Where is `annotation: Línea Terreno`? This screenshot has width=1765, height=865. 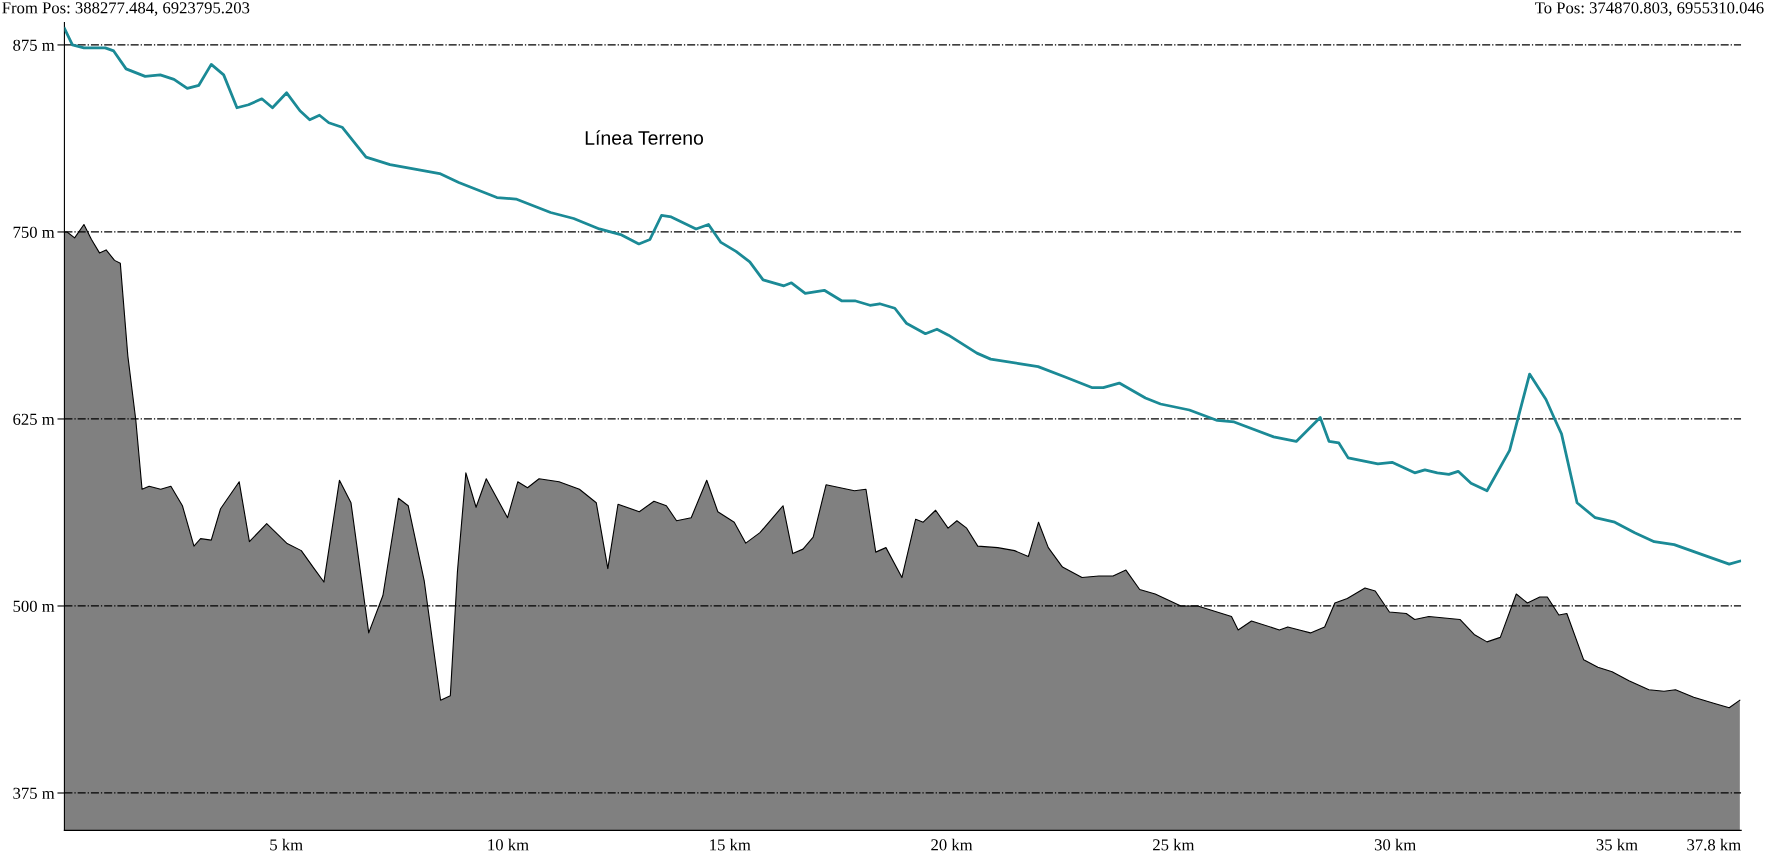
annotation: Línea Terreno is located at coordinates (644, 137).